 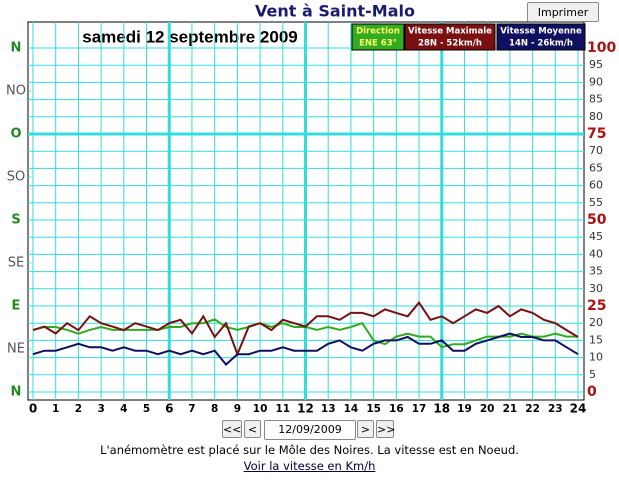 What do you see at coordinates (510, 409) in the screenshot?
I see `x-tick-label: 21` at bounding box center [510, 409].